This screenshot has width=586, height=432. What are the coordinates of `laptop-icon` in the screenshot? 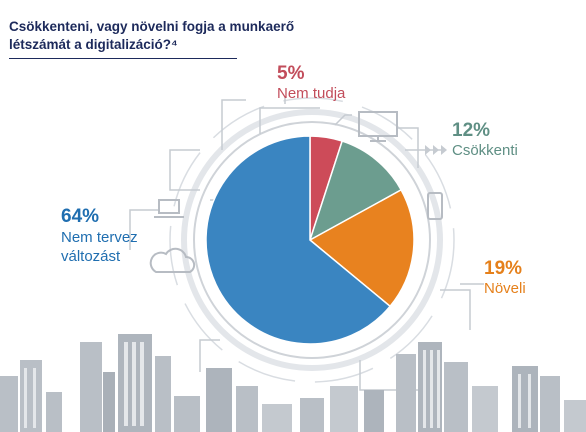 It's located at (169, 208).